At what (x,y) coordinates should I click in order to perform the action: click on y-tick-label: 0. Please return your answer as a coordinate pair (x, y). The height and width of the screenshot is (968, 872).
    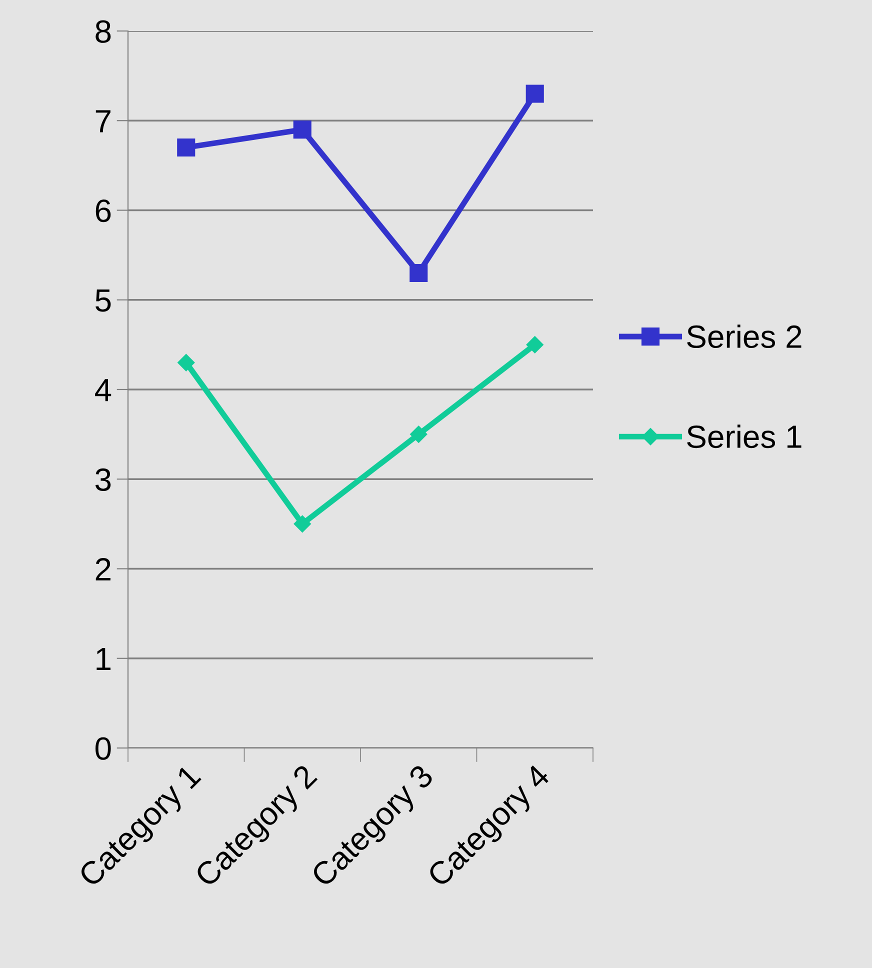
    Looking at the image, I should click on (103, 748).